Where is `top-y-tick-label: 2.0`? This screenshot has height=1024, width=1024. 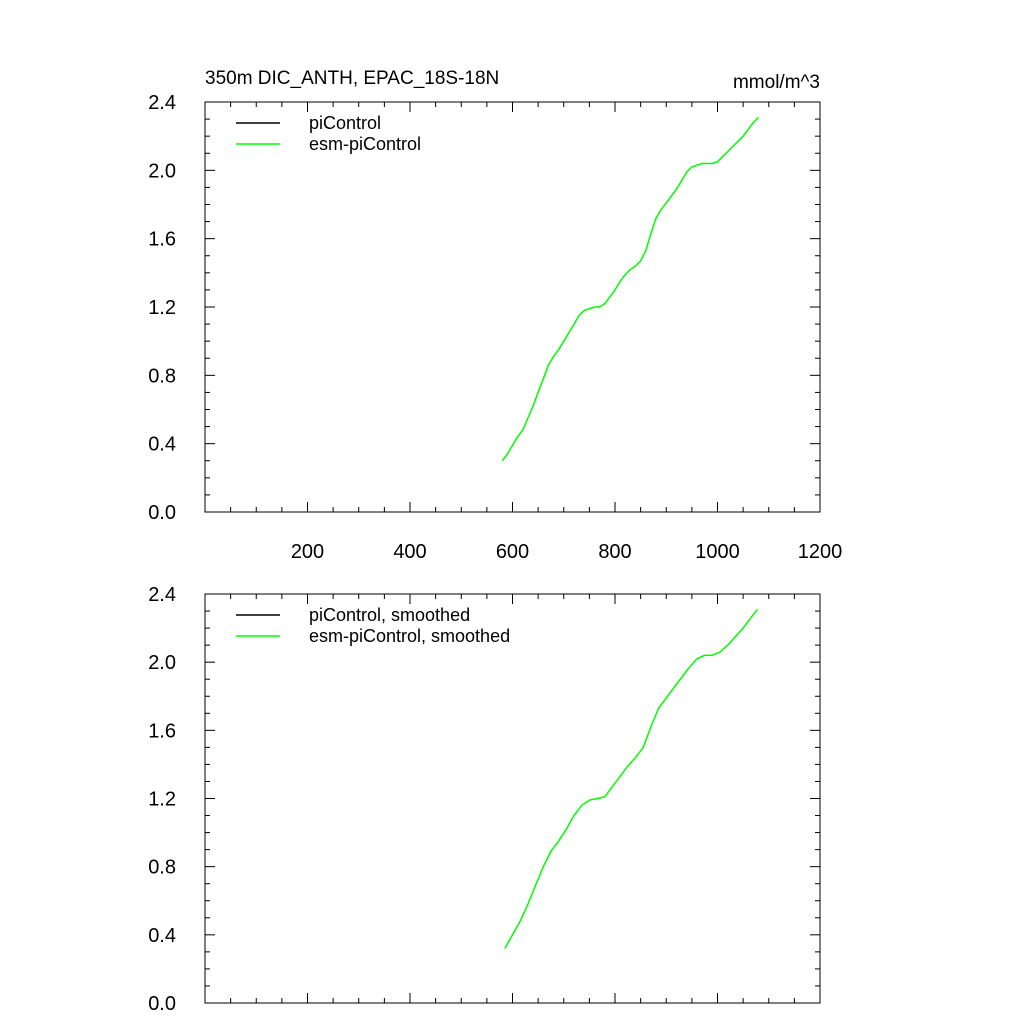 top-y-tick-label: 2.0 is located at coordinates (162, 171).